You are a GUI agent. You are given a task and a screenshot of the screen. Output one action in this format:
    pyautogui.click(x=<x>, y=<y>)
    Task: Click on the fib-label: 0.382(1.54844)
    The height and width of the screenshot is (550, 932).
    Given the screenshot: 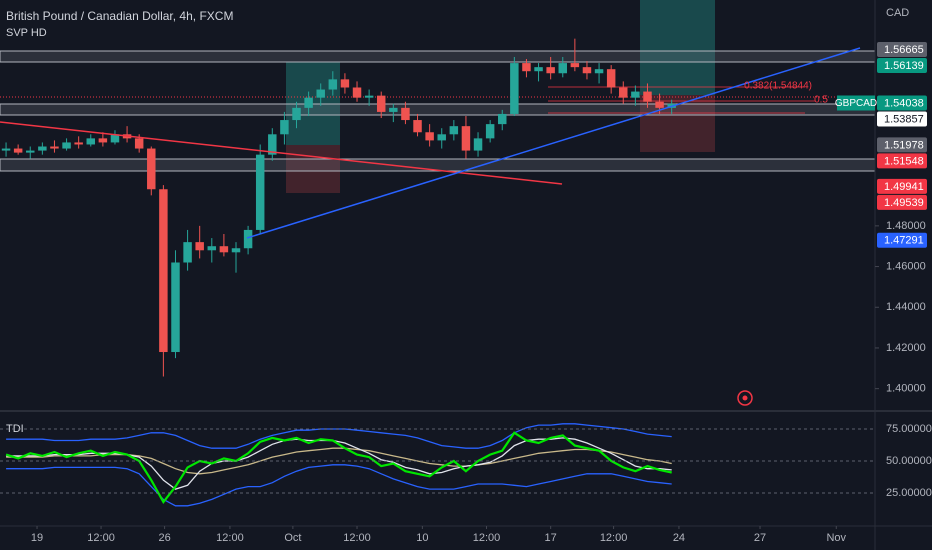 What is the action you would take?
    pyautogui.click(x=778, y=86)
    